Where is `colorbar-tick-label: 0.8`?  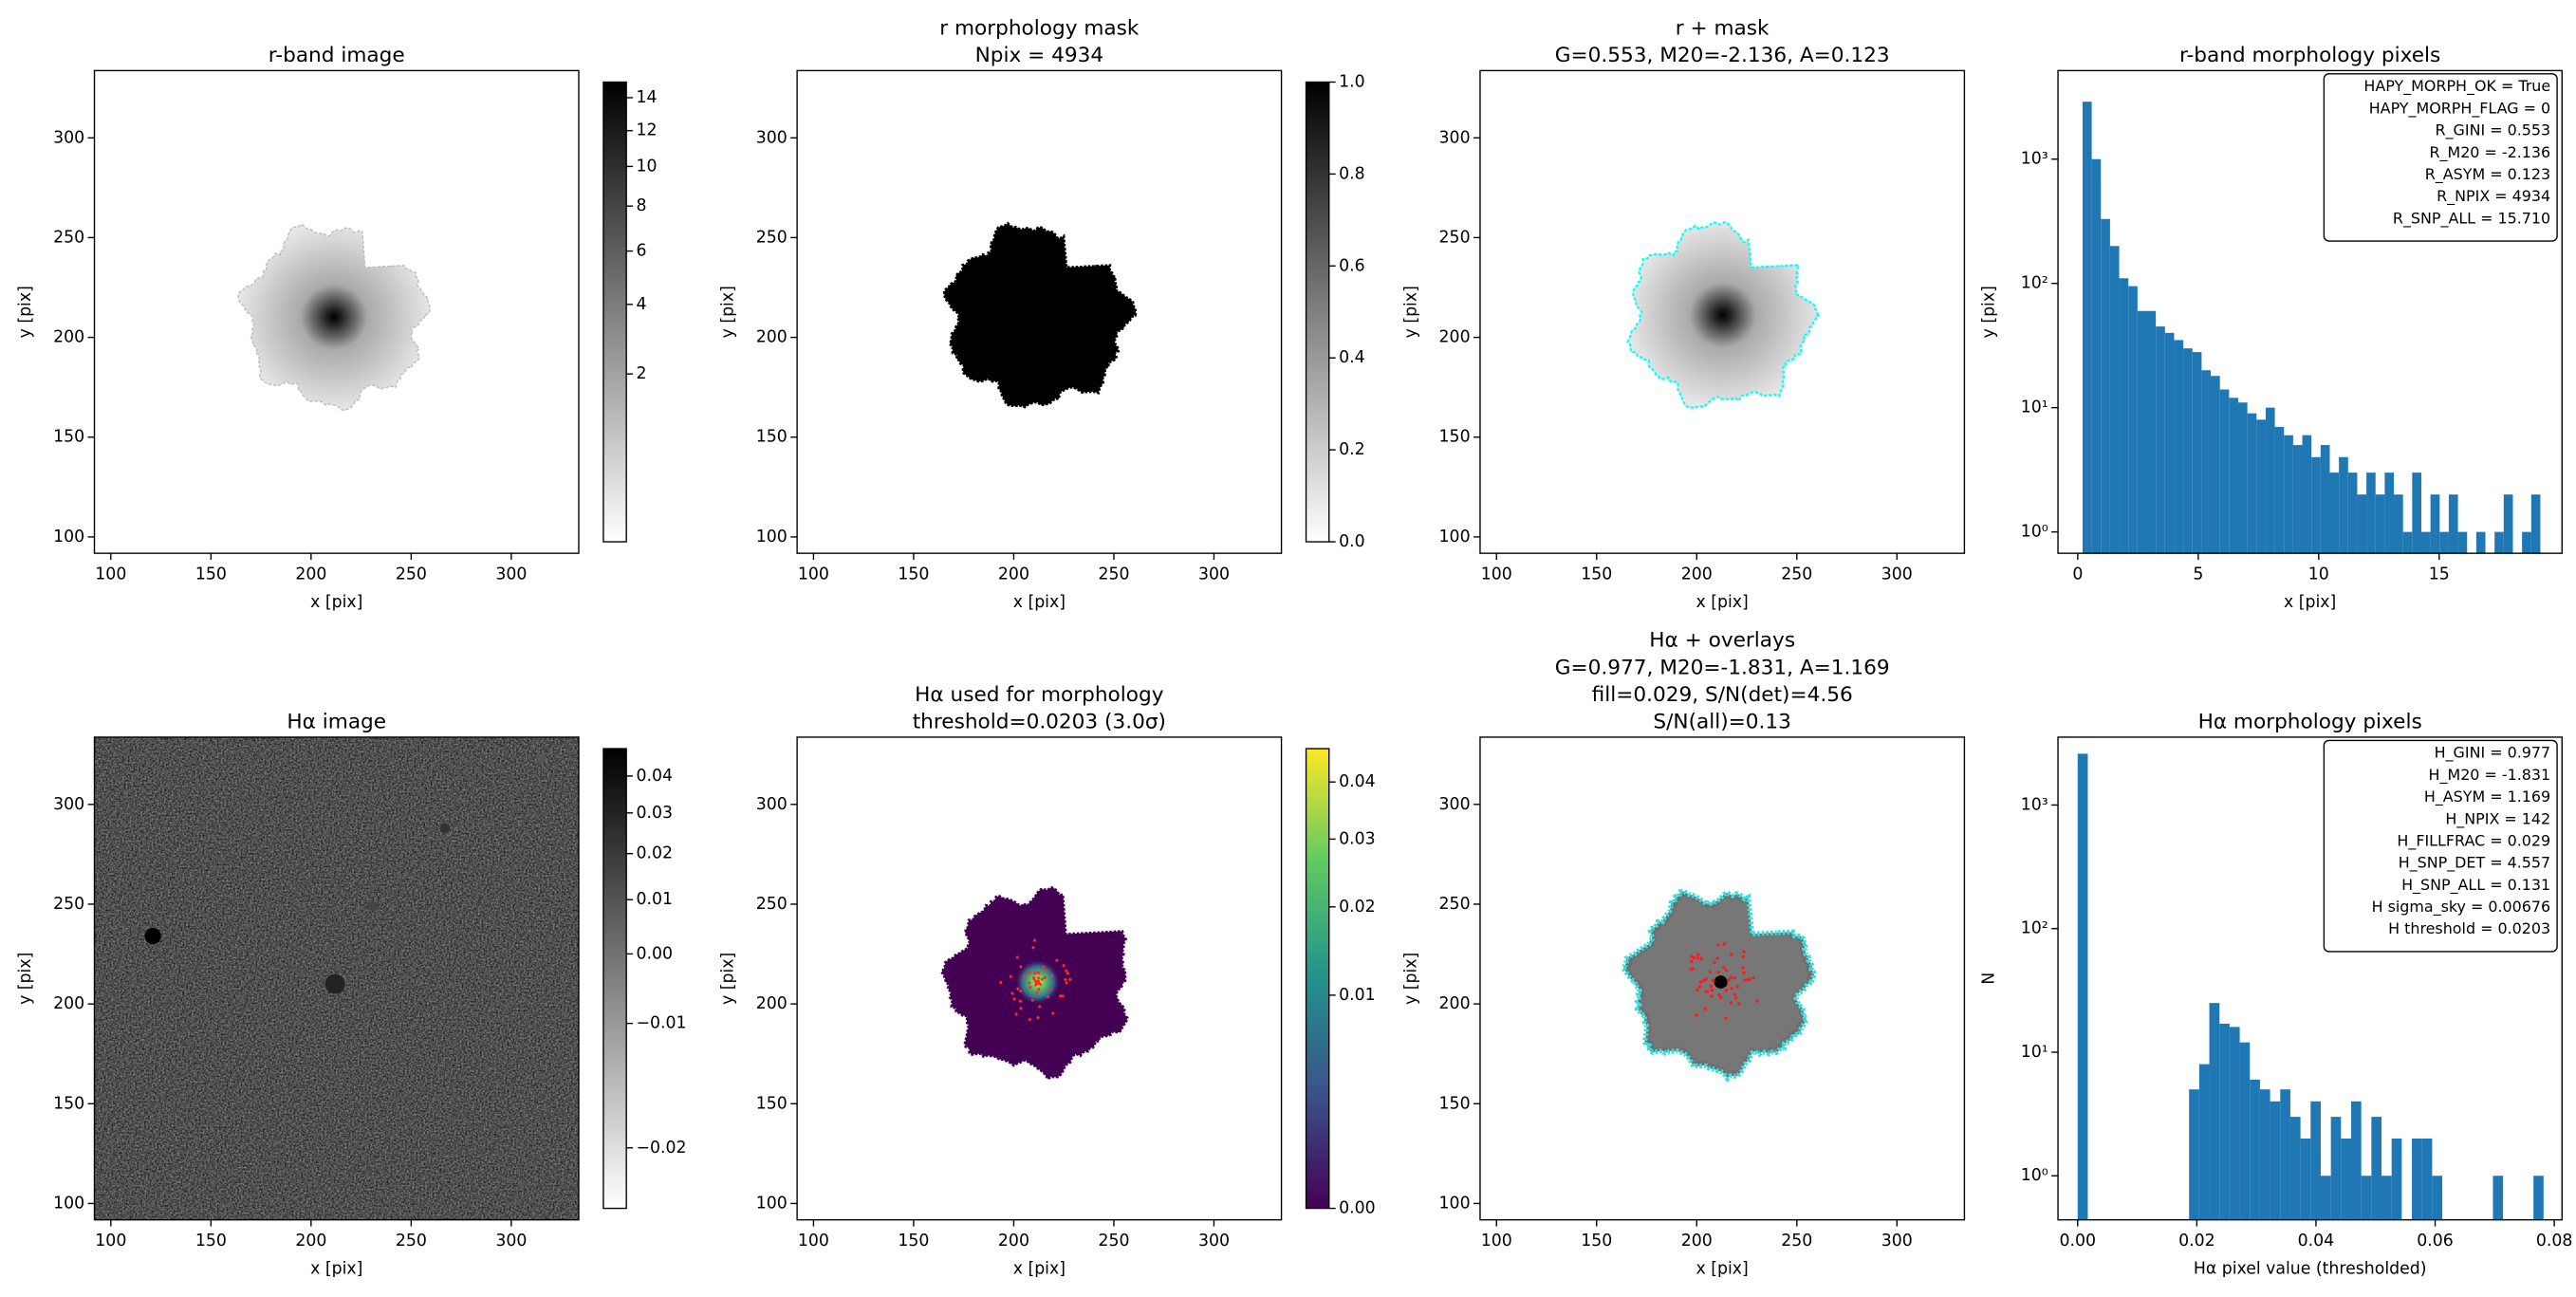
colorbar-tick-label: 0.8 is located at coordinates (1352, 173).